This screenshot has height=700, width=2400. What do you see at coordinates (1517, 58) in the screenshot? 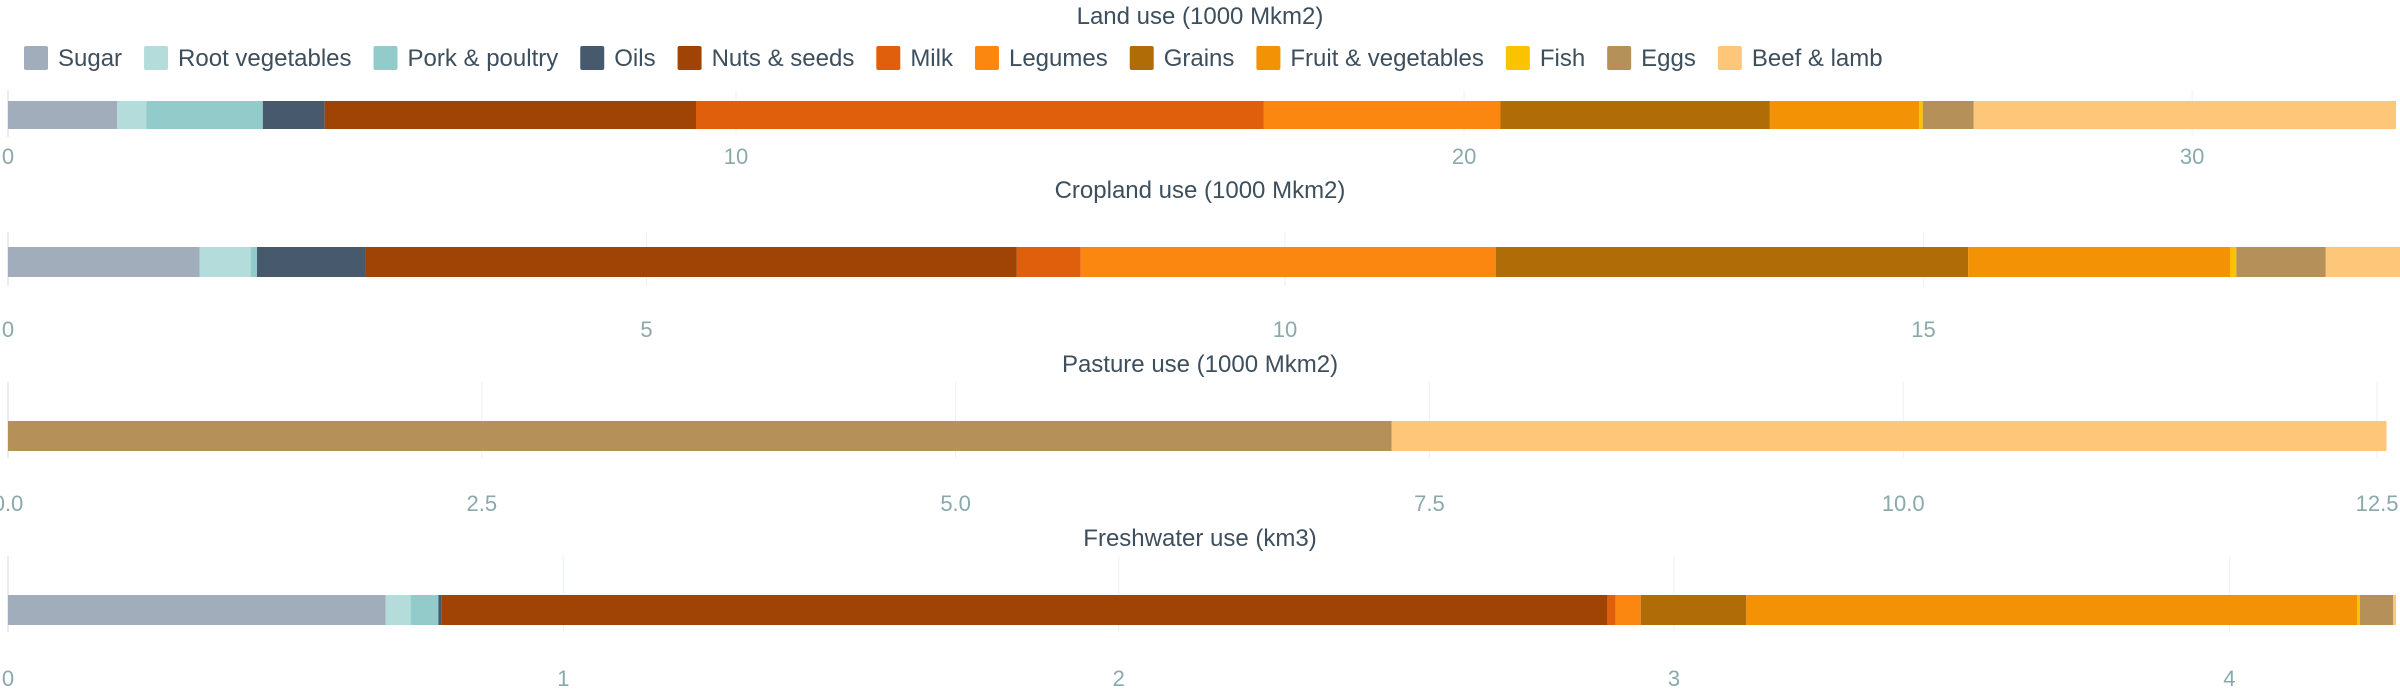
I see `legend-swatch-fish` at bounding box center [1517, 58].